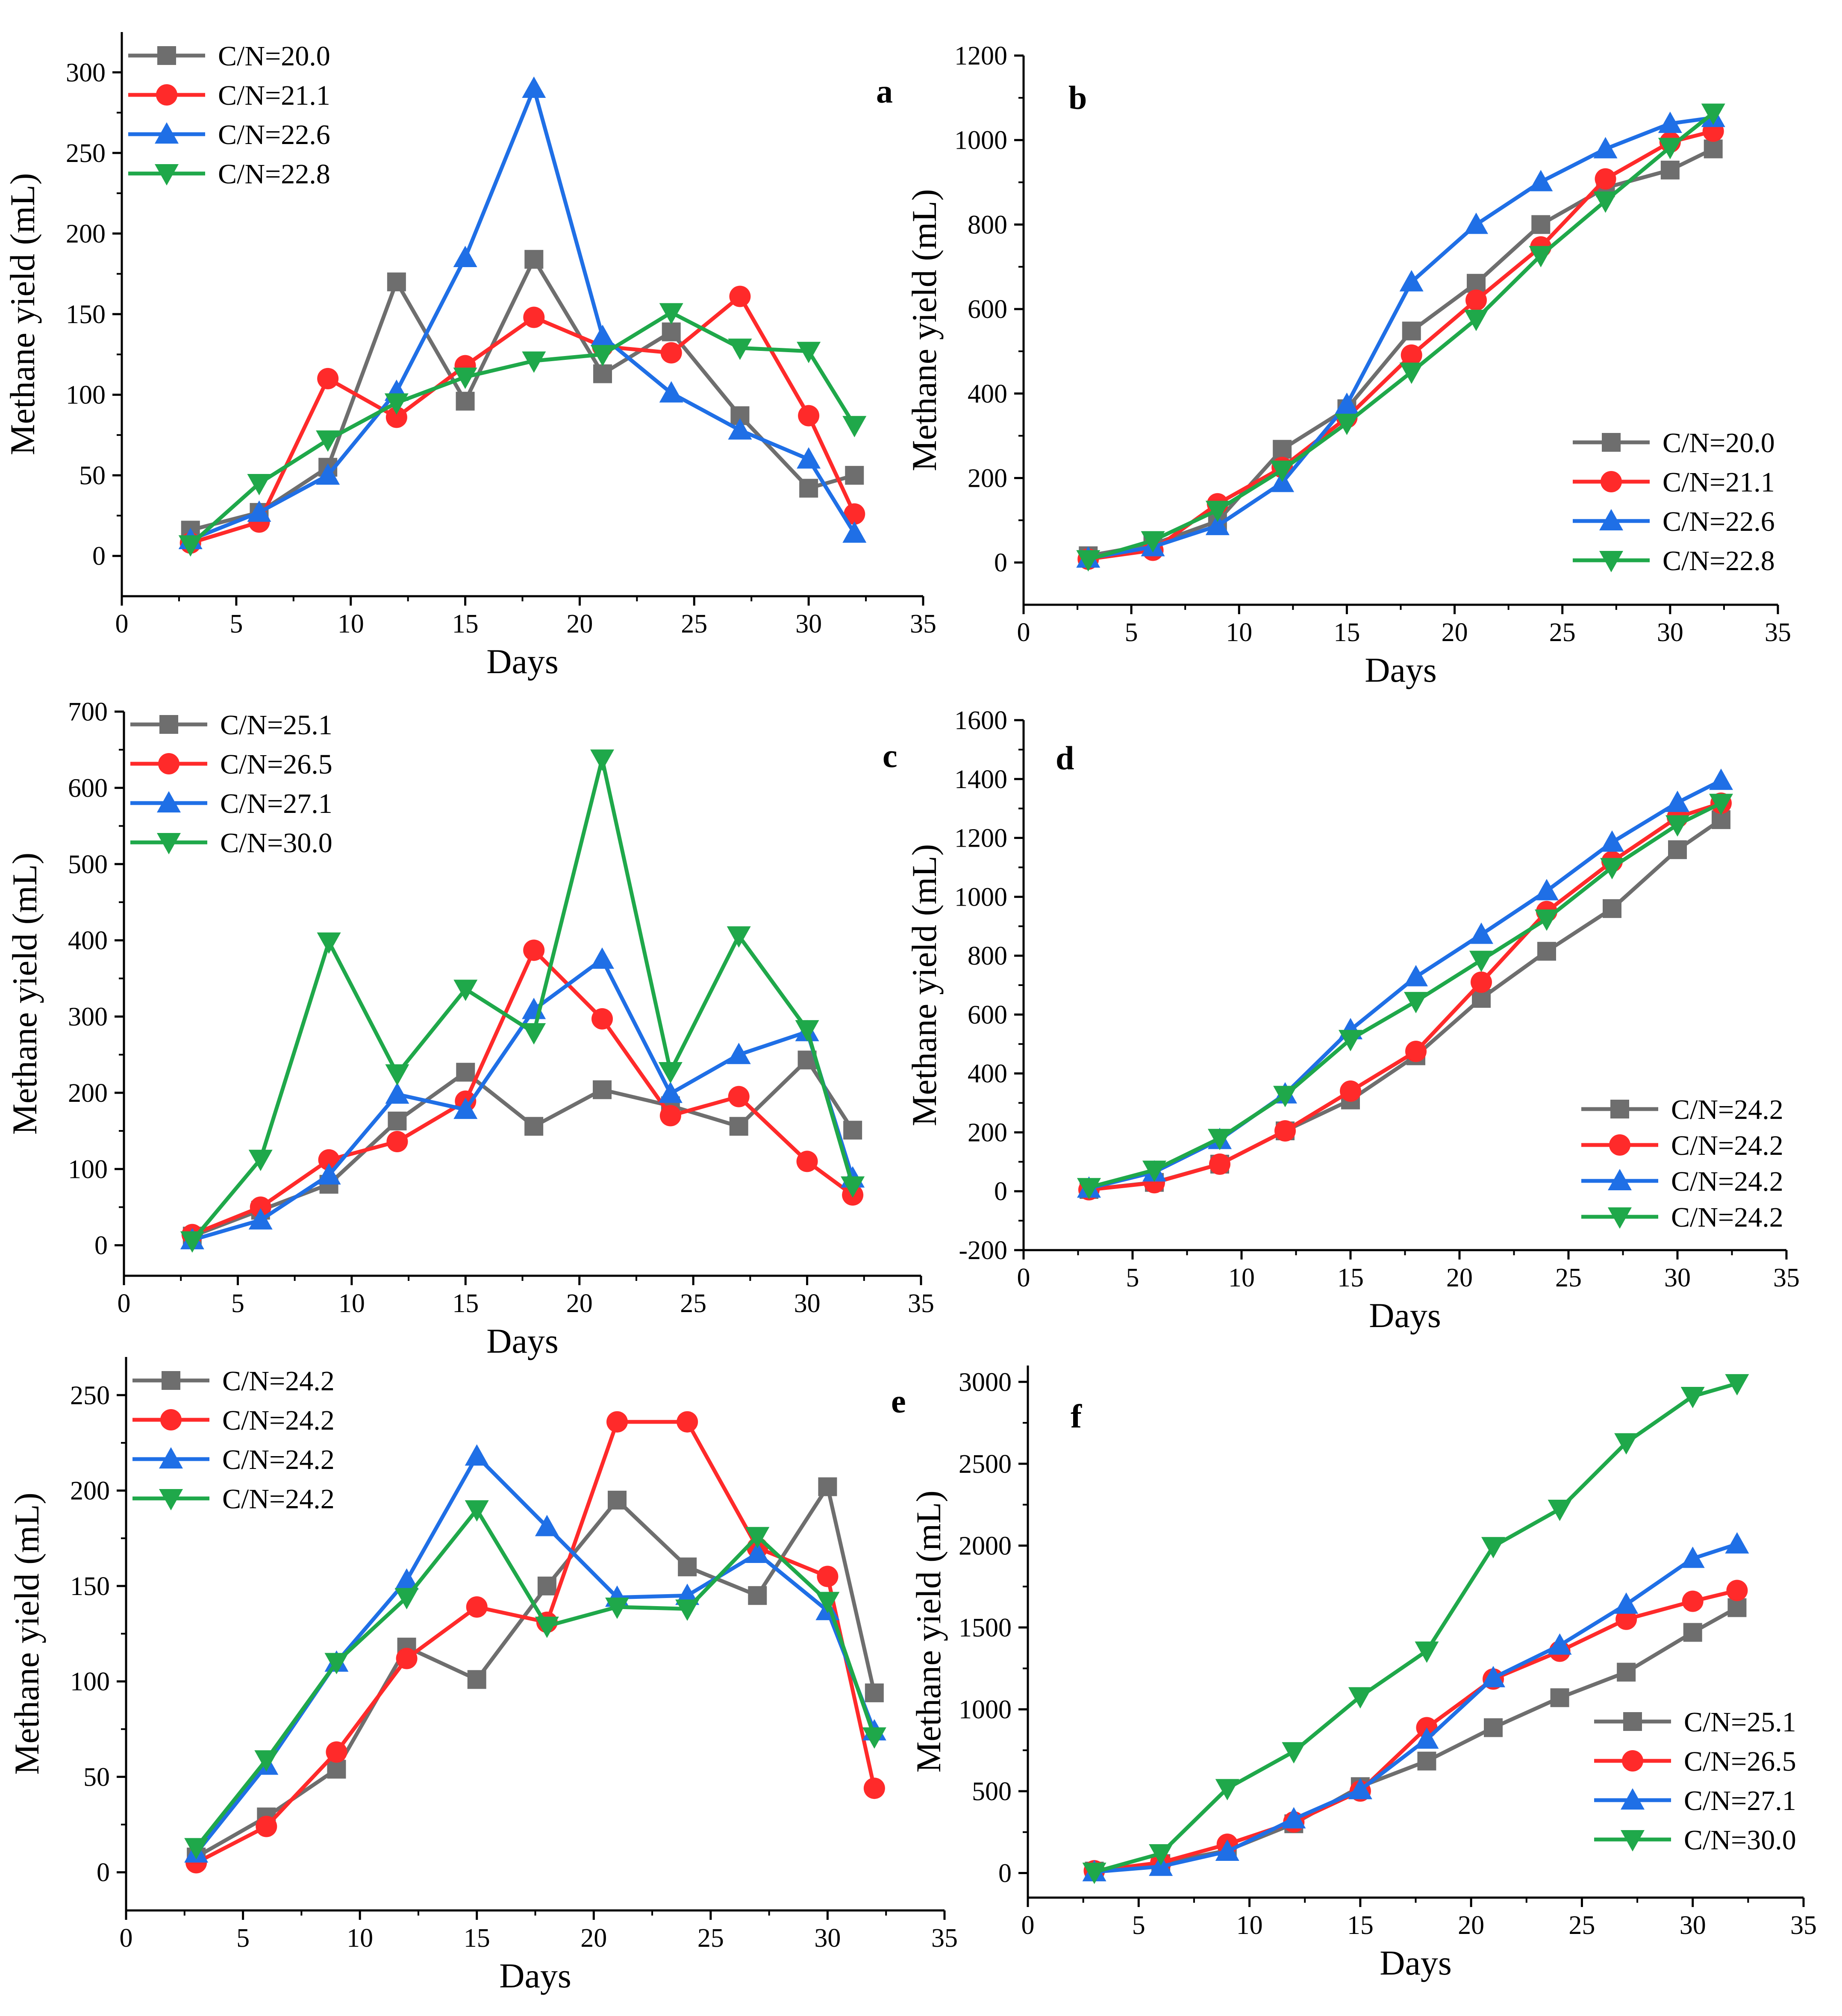  I want to click on y-tick-label: 100, so click(88, 1169).